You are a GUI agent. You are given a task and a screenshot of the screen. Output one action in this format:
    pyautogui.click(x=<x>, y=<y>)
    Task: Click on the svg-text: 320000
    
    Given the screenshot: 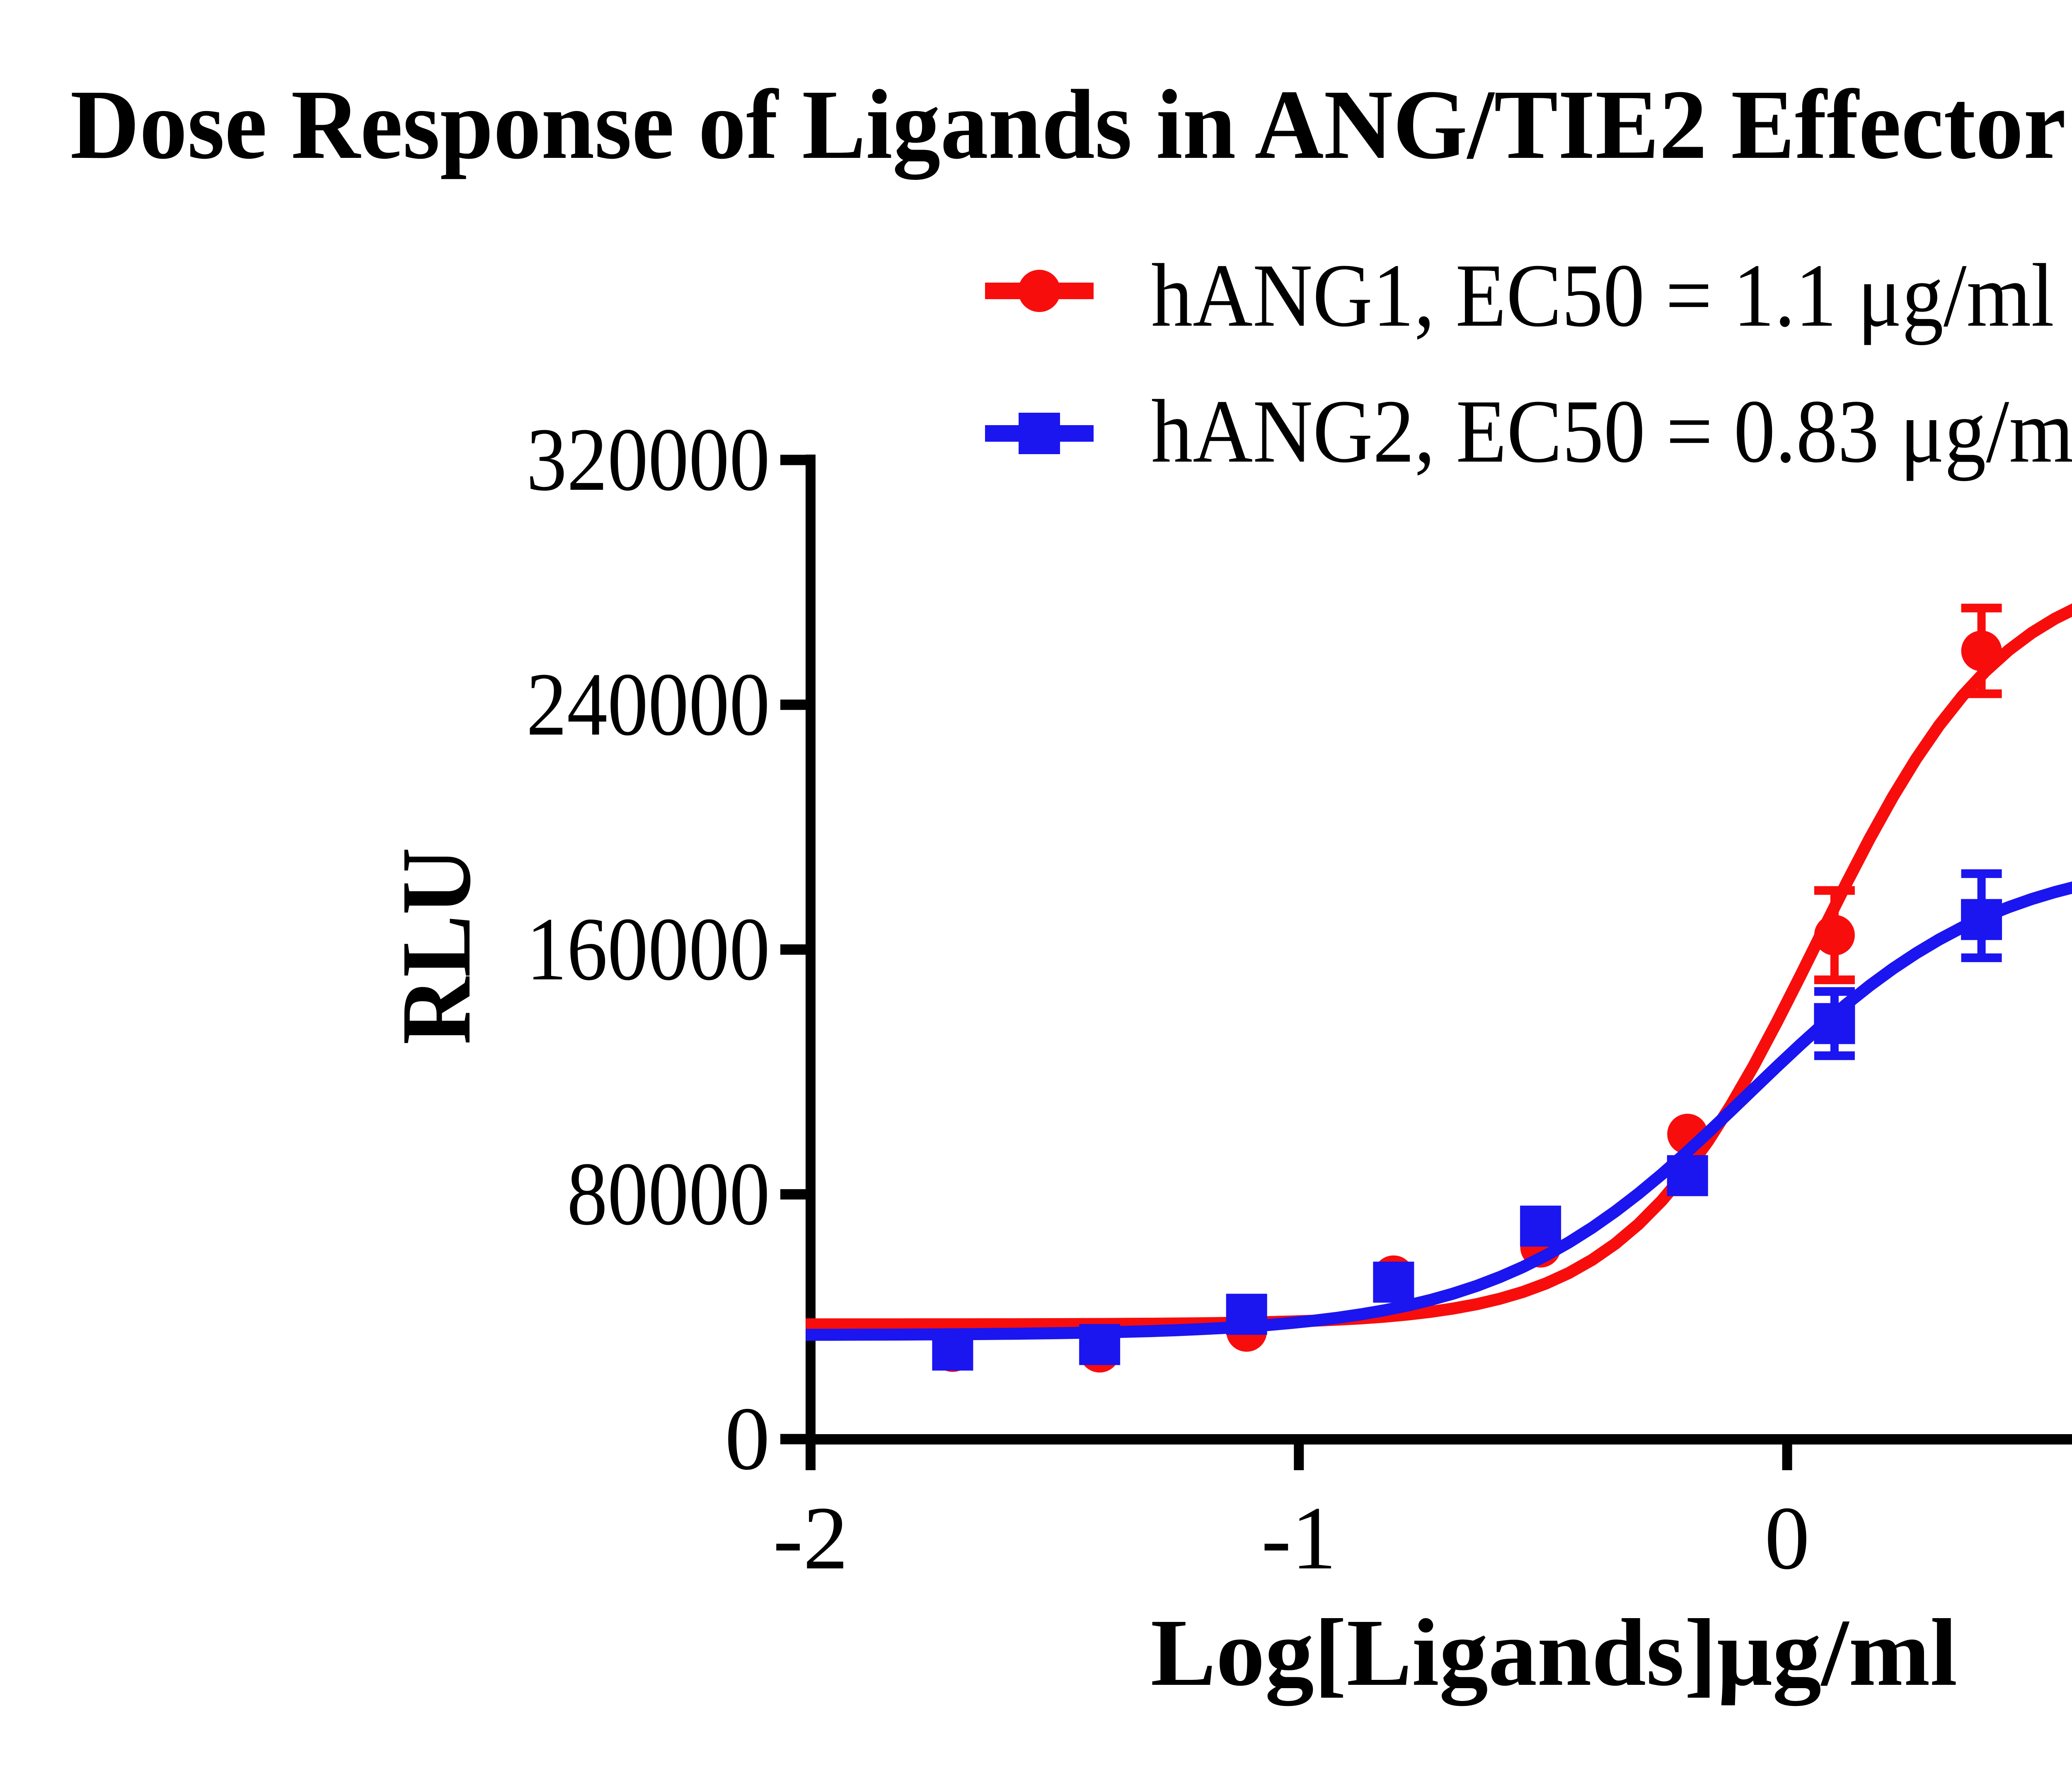 What is the action you would take?
    pyautogui.click(x=648, y=460)
    